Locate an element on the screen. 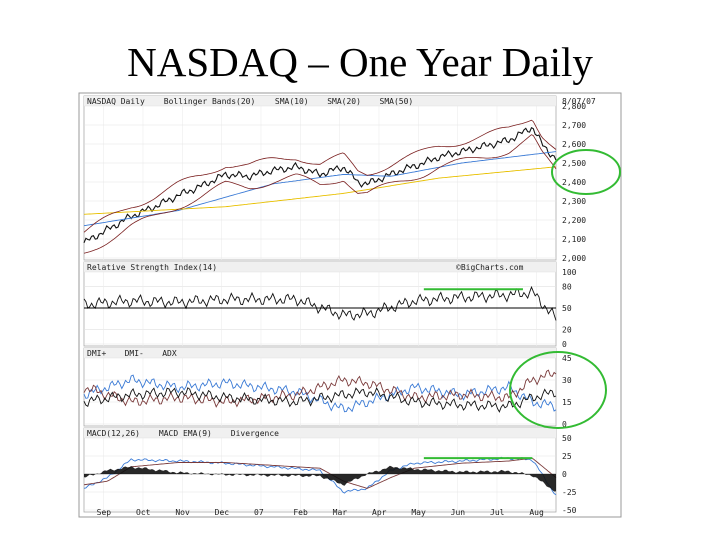 The image size is (720, 540). x-tick-label: Feb is located at coordinates (300, 512).